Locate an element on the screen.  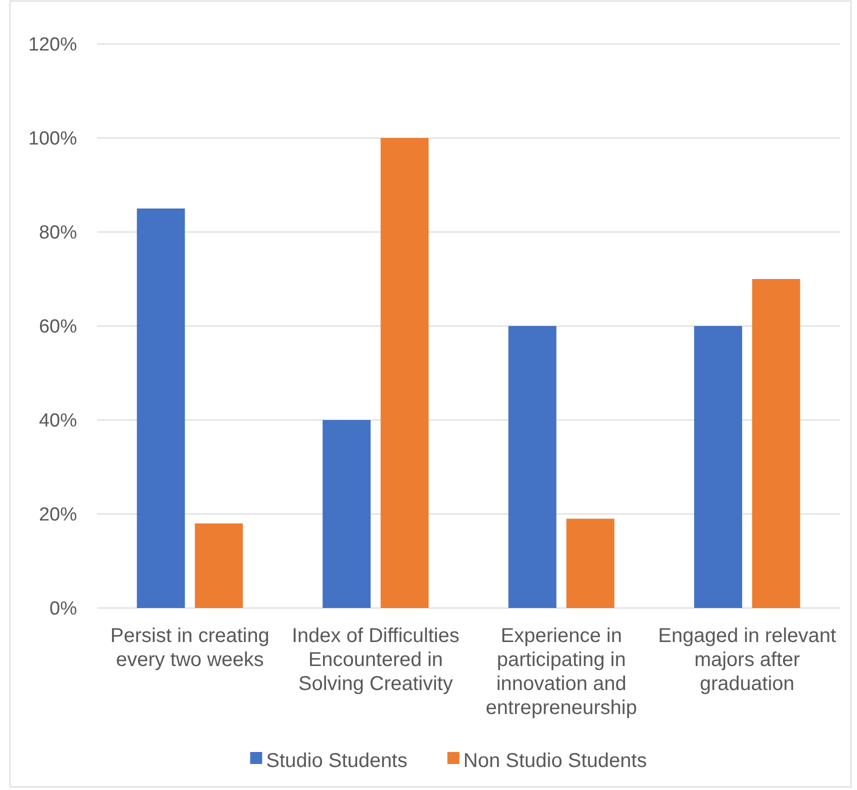
y-tick-label: 20% is located at coordinates (58, 515).